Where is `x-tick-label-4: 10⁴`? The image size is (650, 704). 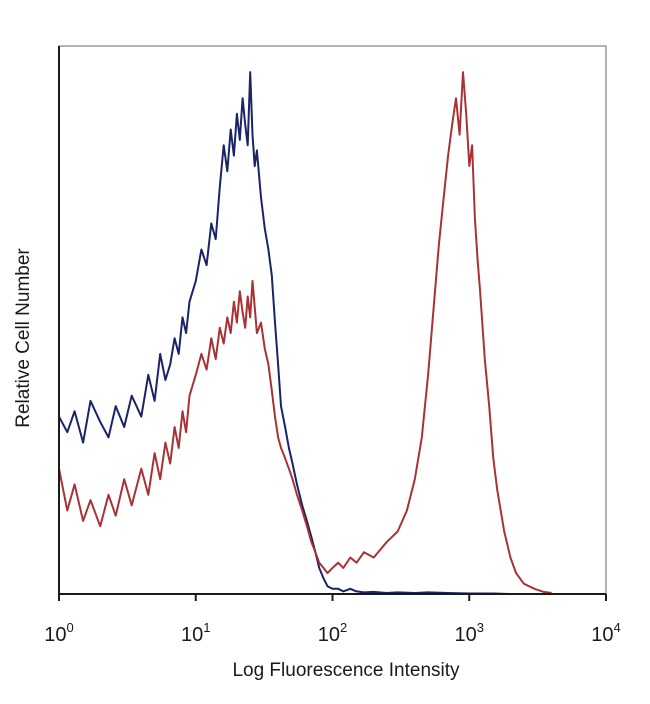 x-tick-label-4: 10⁴ is located at coordinates (605, 633).